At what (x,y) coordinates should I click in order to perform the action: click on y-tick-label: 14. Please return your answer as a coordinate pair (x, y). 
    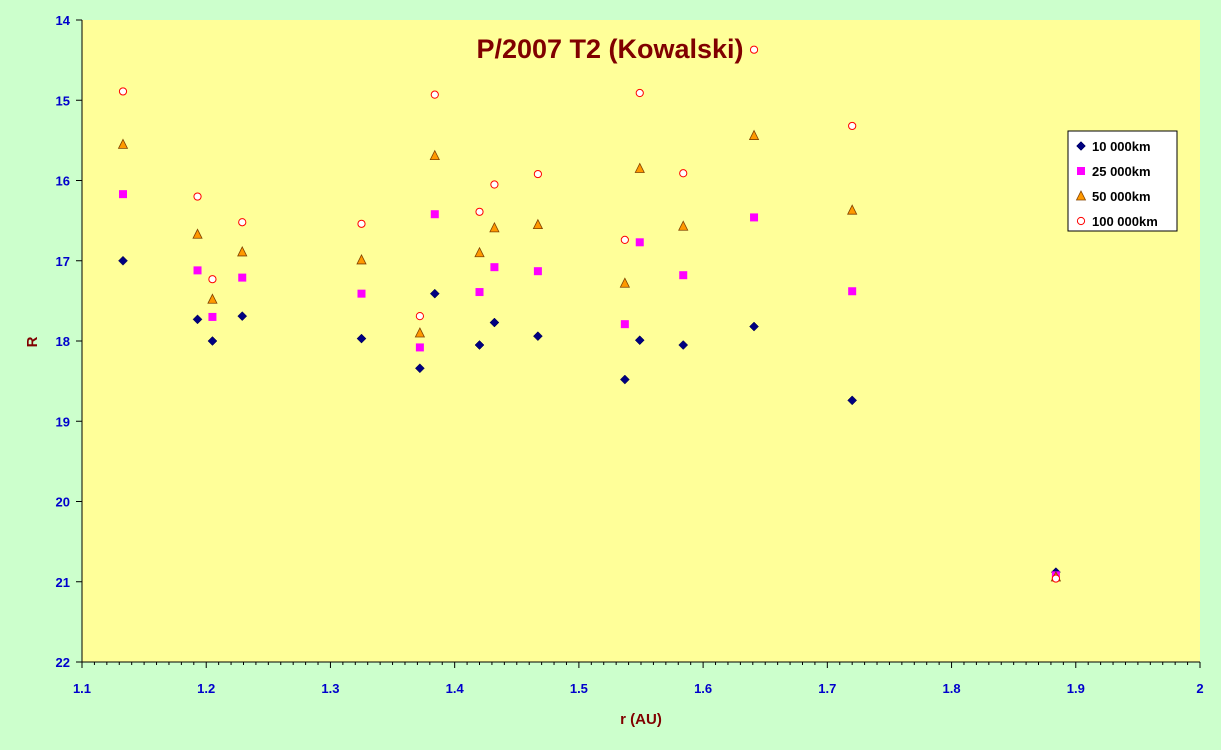
    Looking at the image, I should click on (63, 20).